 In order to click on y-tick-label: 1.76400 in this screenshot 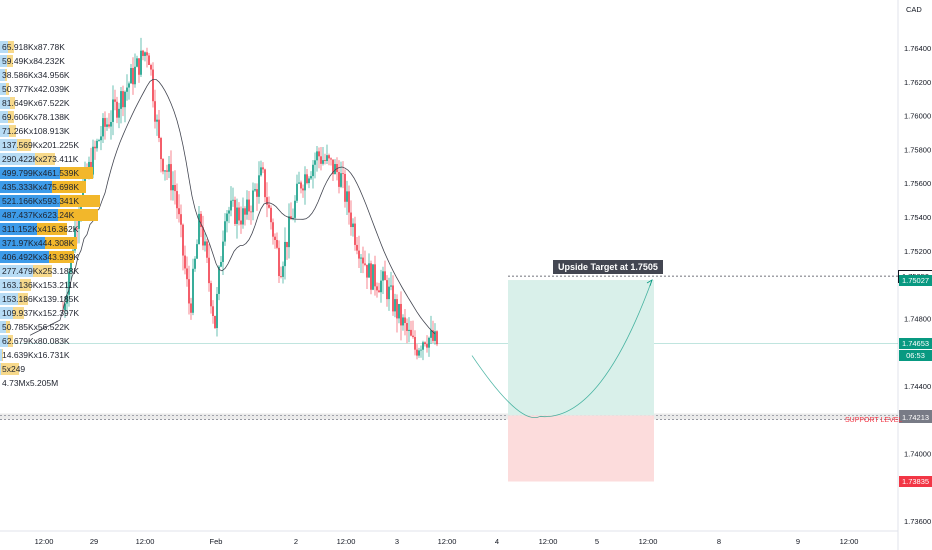, I will do `click(917, 48)`.